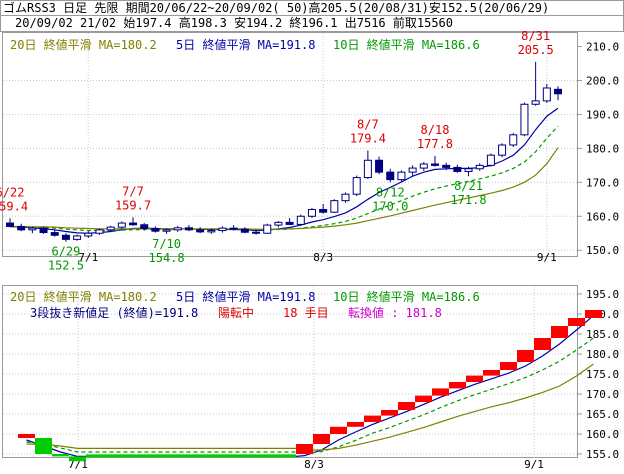 The height and width of the screenshot is (474, 624). What do you see at coordinates (602, 294) in the screenshot?
I see `bottom-y-tick-label: 195.0` at bounding box center [602, 294].